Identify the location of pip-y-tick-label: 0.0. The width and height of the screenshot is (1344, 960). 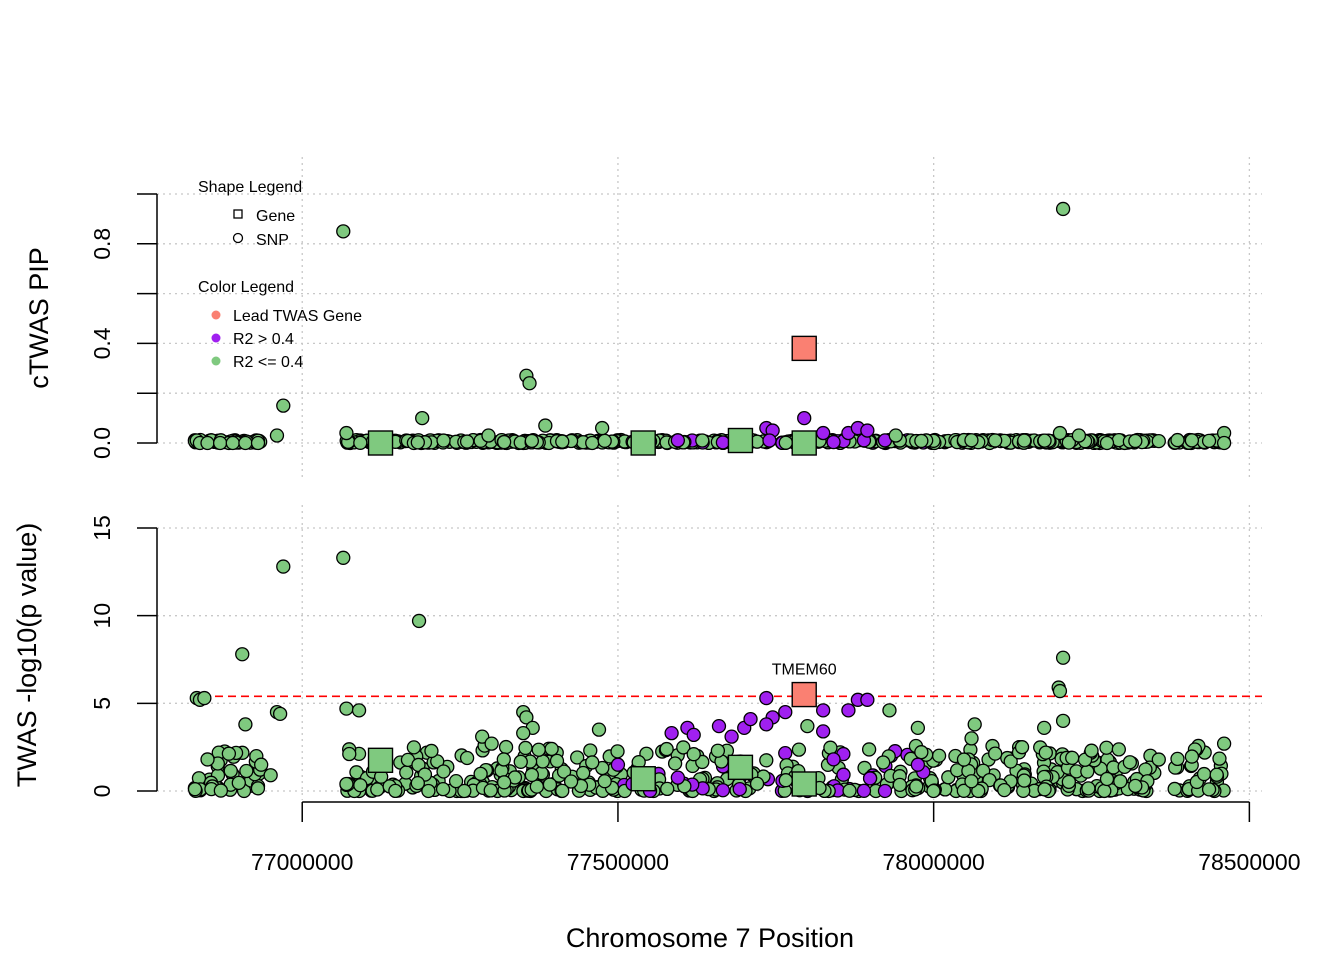
(102, 443).